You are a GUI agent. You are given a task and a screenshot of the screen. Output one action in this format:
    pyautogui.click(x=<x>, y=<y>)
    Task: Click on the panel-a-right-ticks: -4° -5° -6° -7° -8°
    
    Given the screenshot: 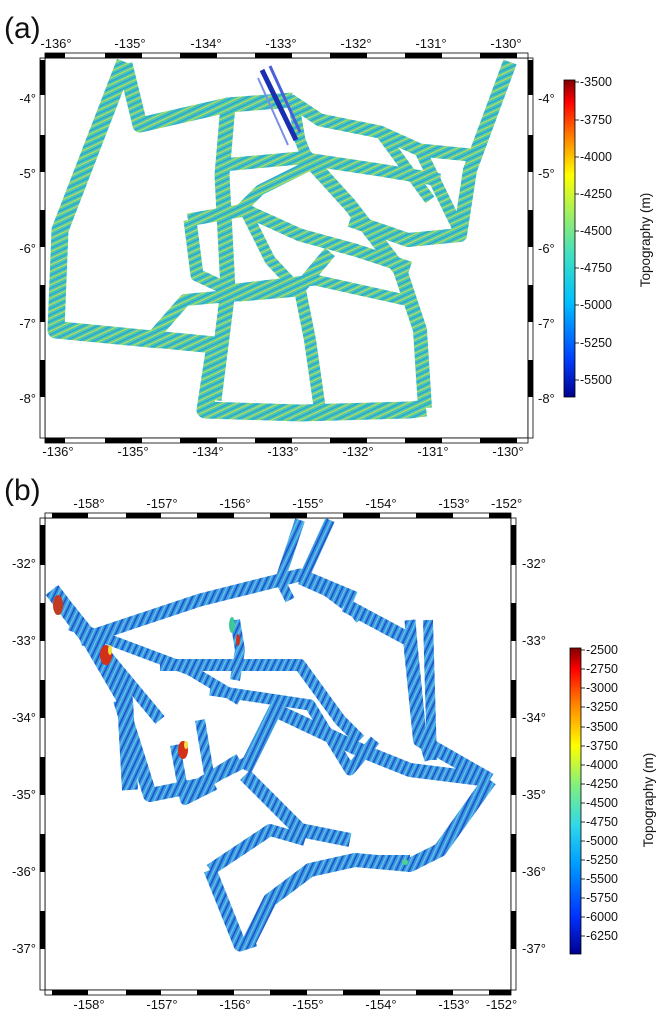 What is the action you would take?
    pyautogui.click(x=546, y=248)
    